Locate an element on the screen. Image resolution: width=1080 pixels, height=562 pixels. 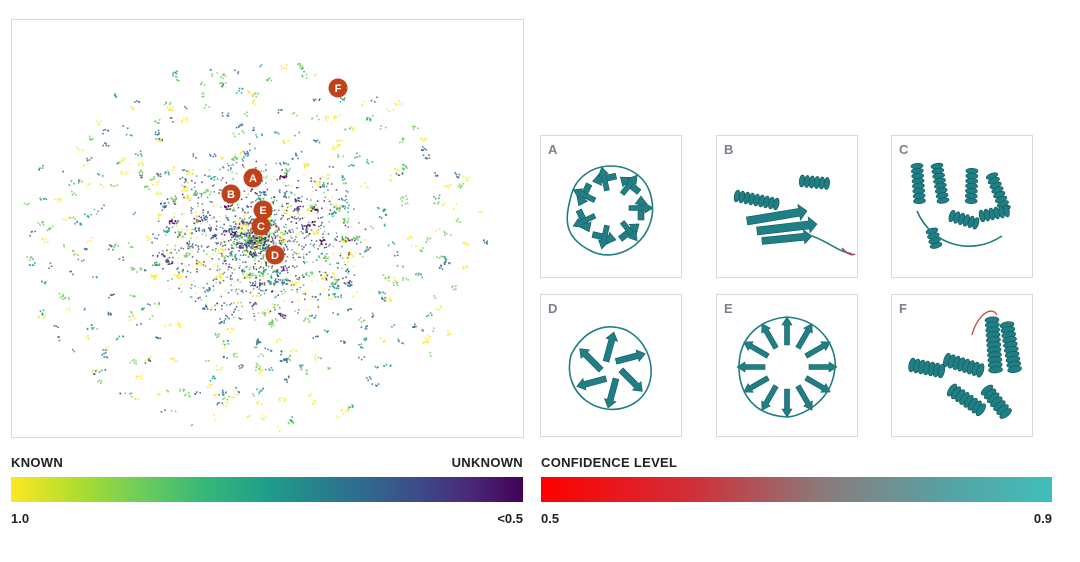
svg-text: B is located at coordinates (231, 195).